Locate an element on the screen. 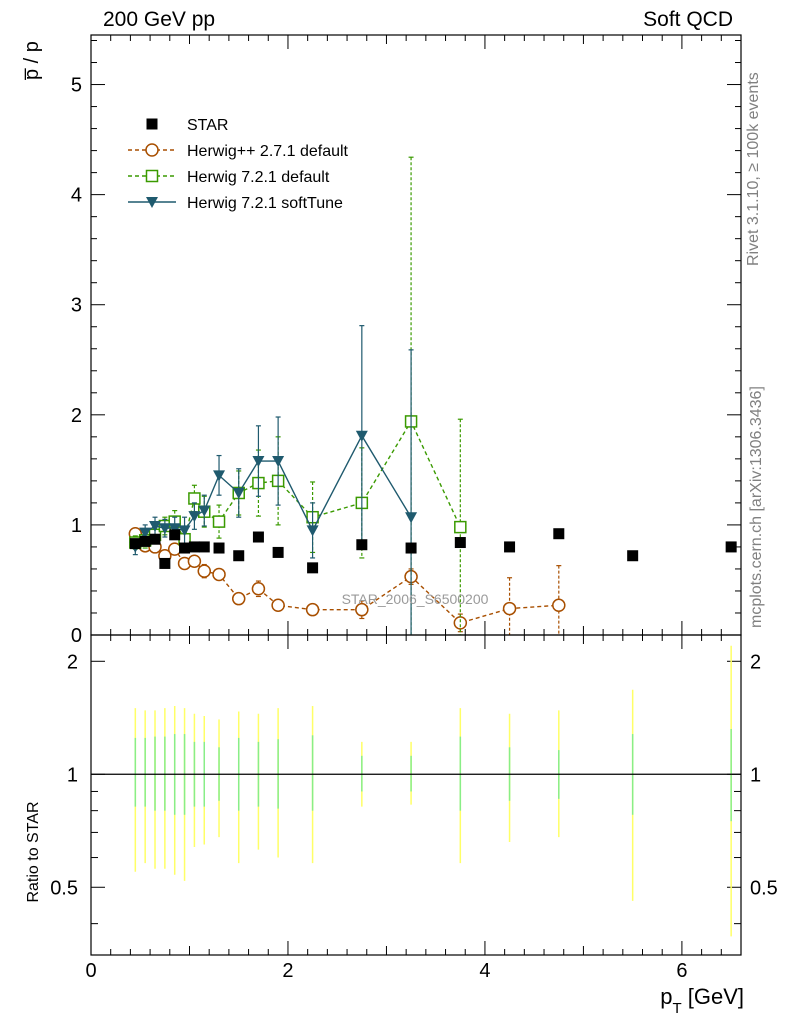  y-tick-label: 0 is located at coordinates (76, 636).